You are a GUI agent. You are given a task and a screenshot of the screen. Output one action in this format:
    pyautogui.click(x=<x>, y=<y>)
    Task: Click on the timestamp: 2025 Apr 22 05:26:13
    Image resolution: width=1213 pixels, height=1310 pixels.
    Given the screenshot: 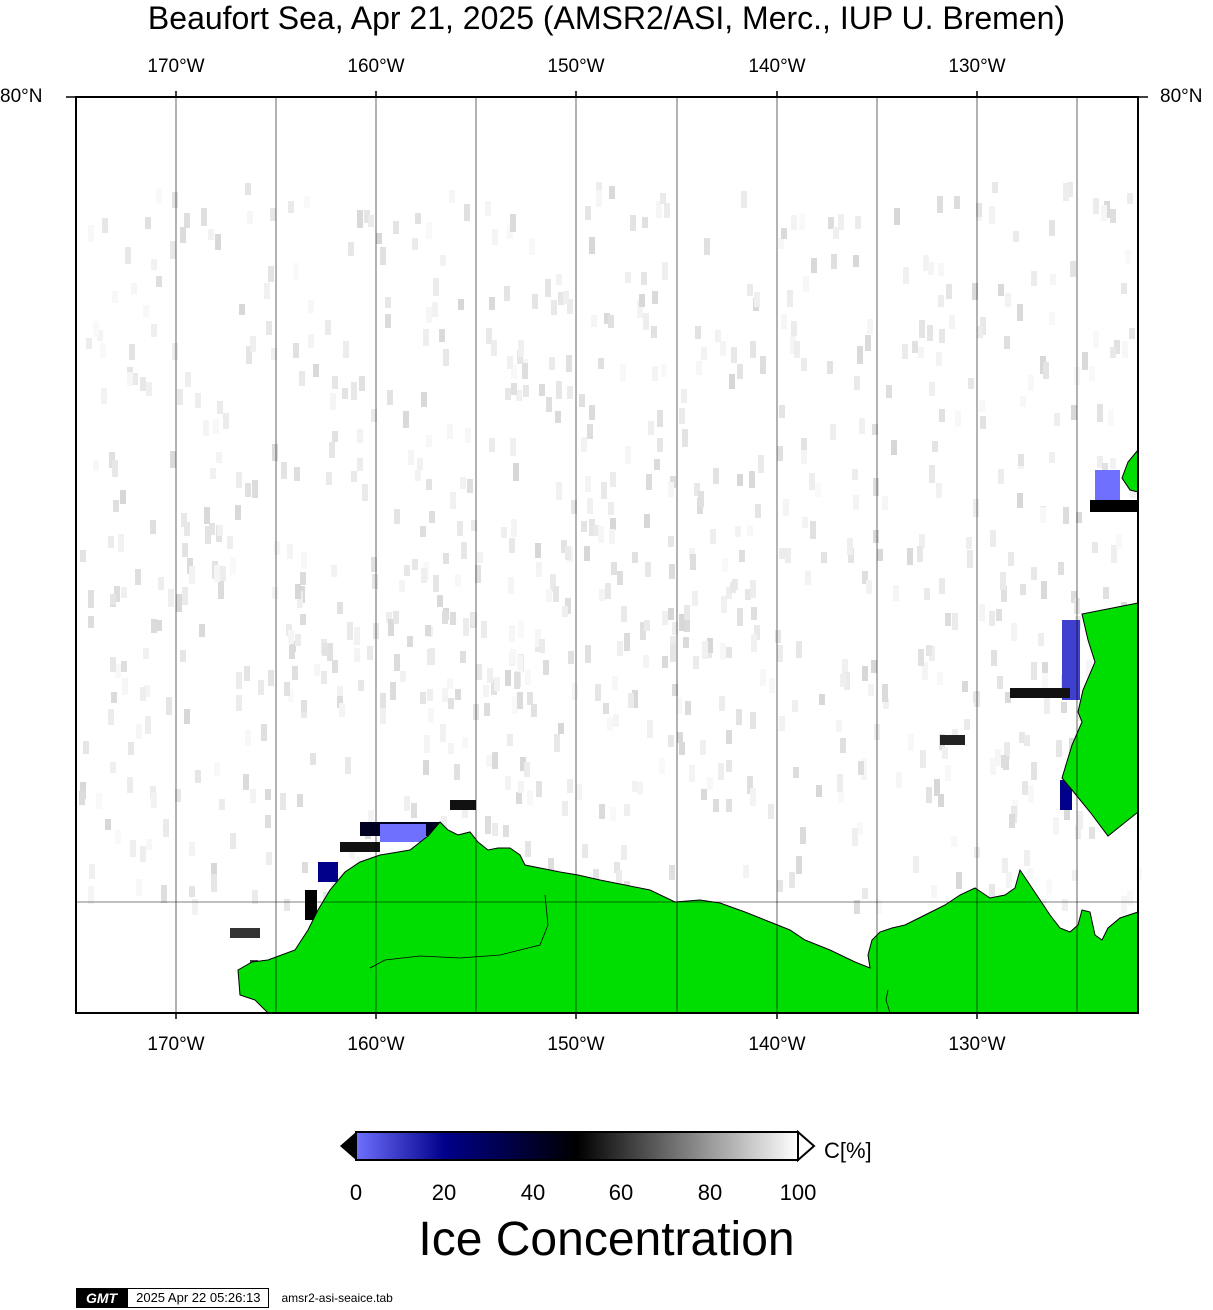 What is the action you would take?
    pyautogui.click(x=198, y=1298)
    